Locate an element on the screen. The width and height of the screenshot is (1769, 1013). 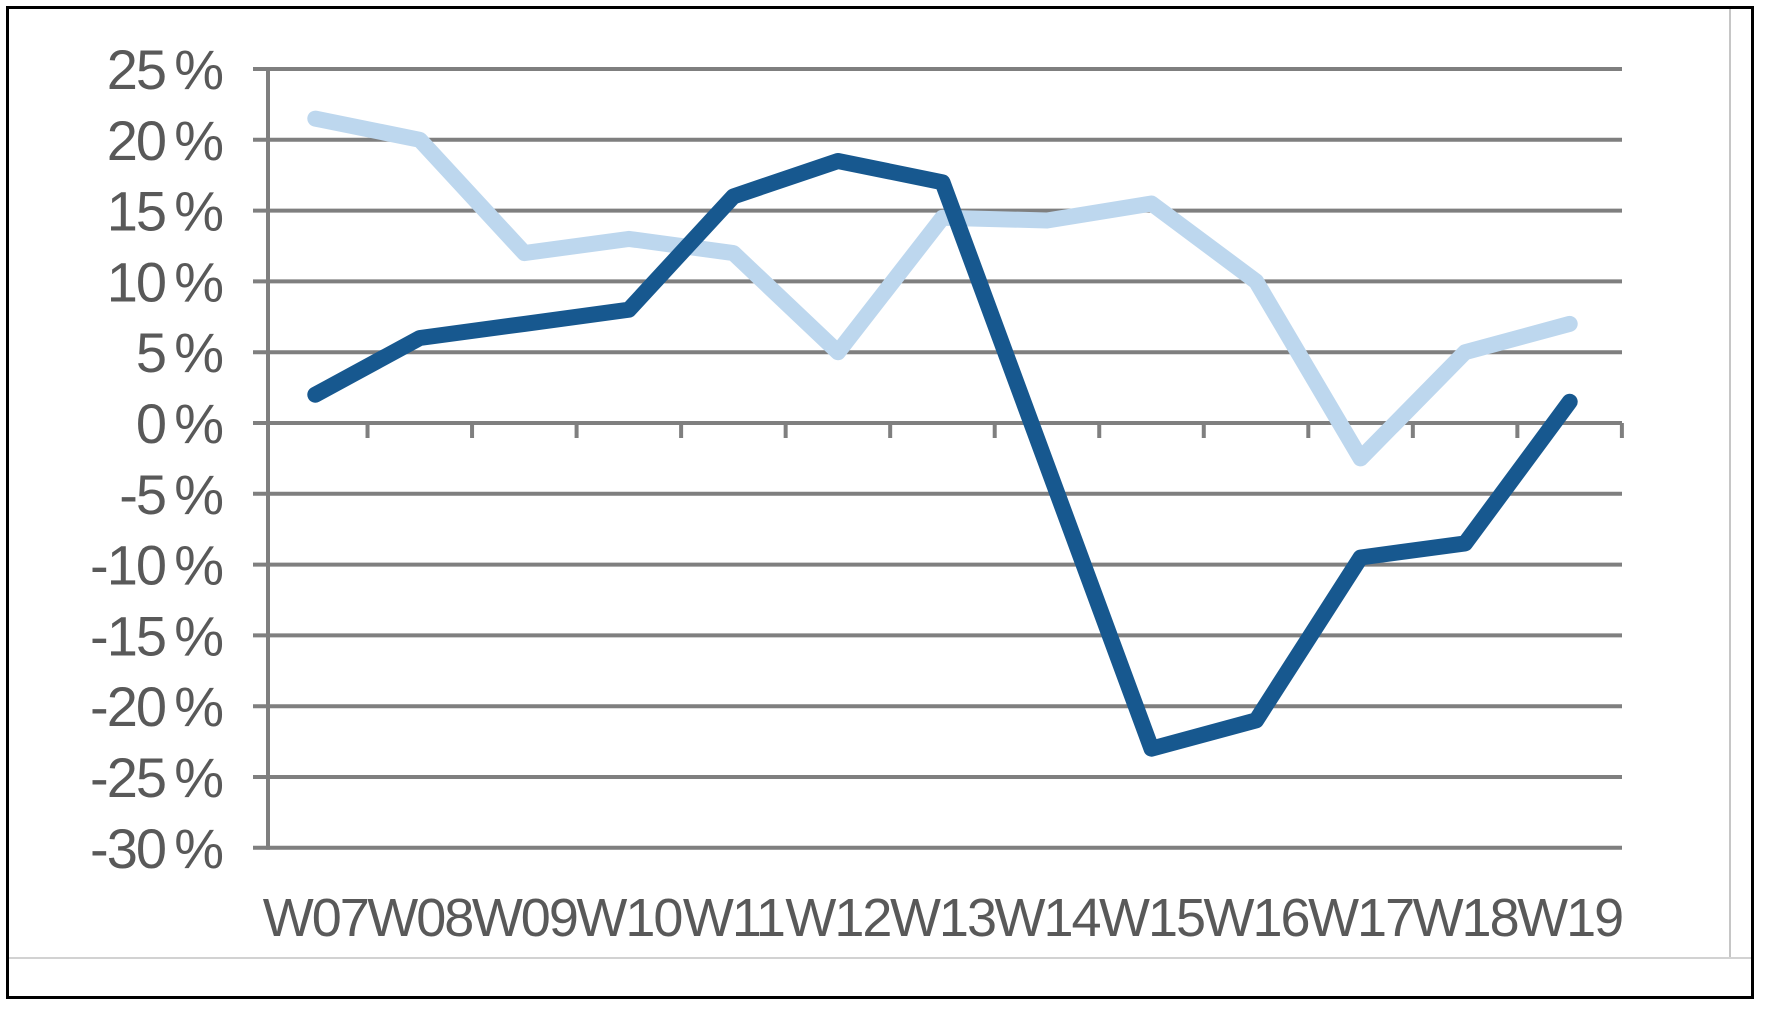
y-axis-label: 20 % is located at coordinates (165, 140).